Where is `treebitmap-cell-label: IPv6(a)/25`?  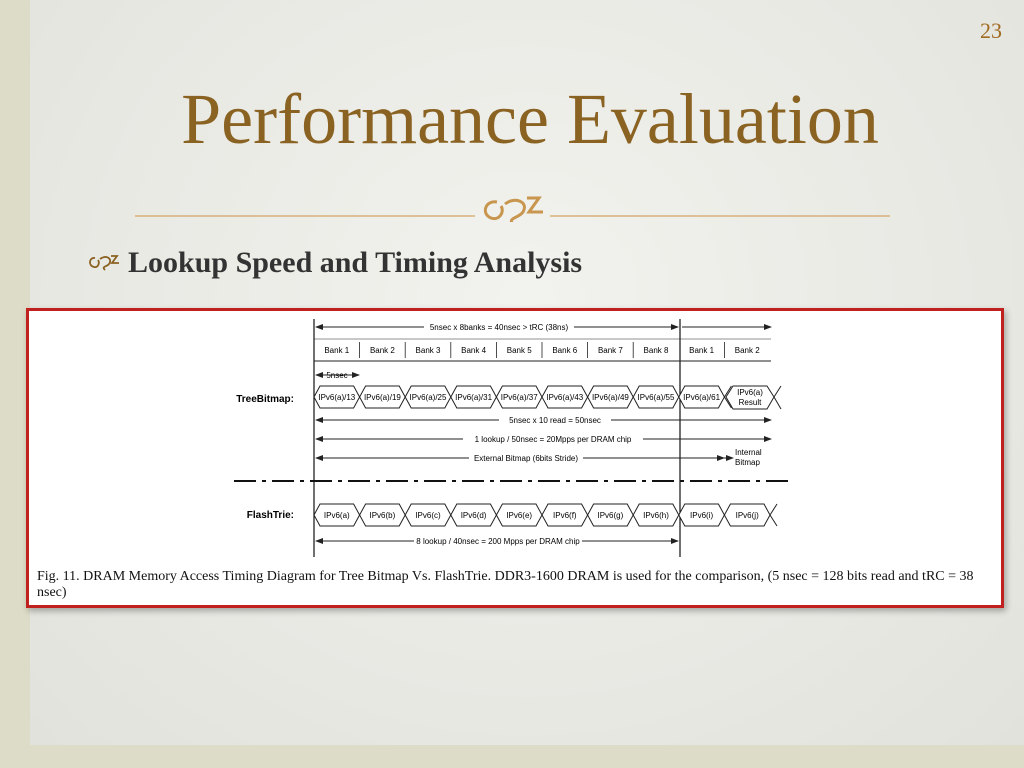
treebitmap-cell-label: IPv6(a)/25 is located at coordinates (428, 397).